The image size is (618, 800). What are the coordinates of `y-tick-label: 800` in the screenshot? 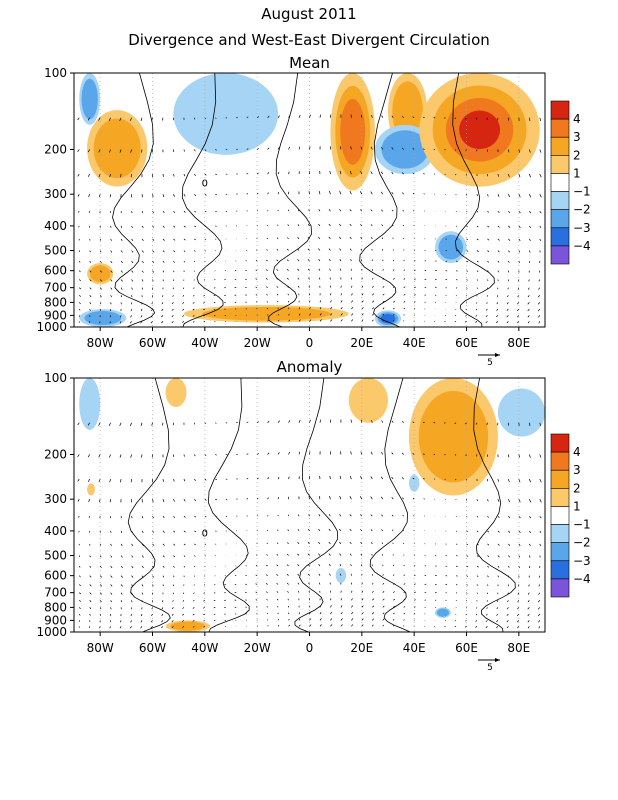 It's located at (55, 302).